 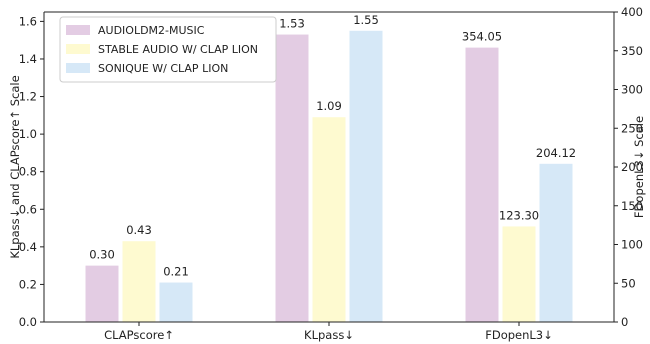 What do you see at coordinates (28, 134) in the screenshot?
I see `y-left-tick-label: 1.0` at bounding box center [28, 134].